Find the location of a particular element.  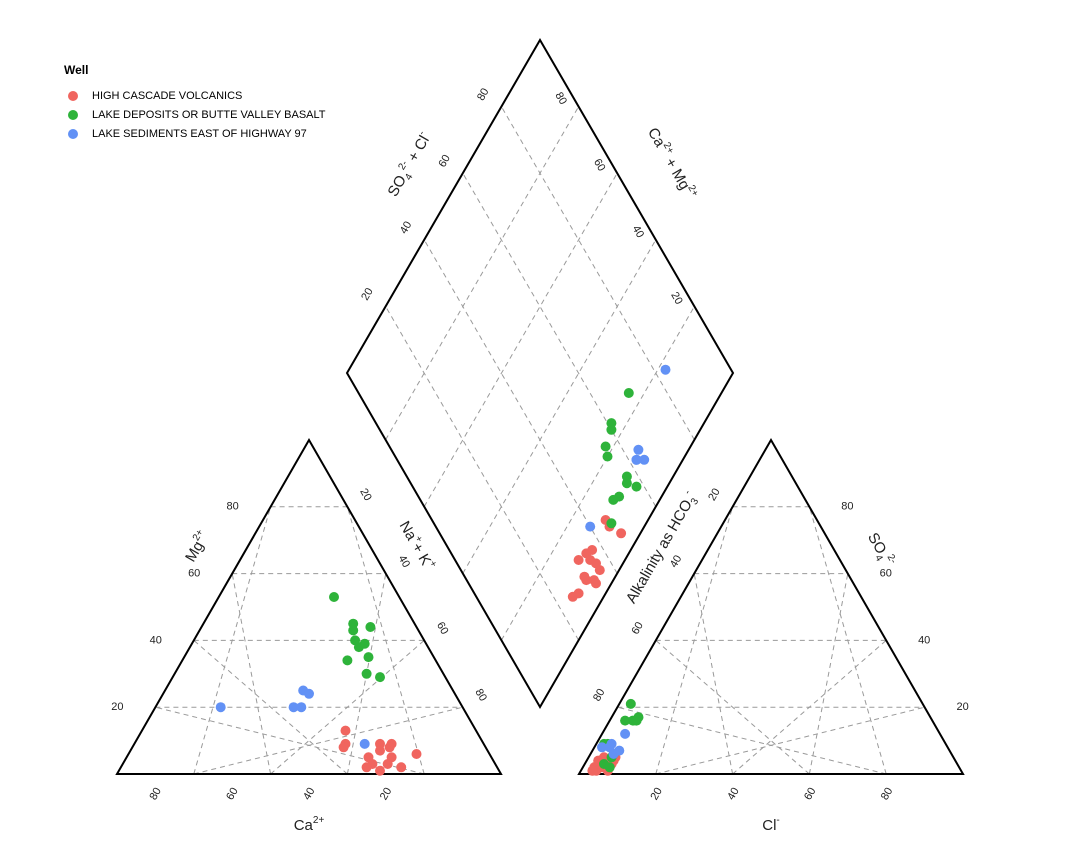

anion-triangle is located at coordinates (771, 606).